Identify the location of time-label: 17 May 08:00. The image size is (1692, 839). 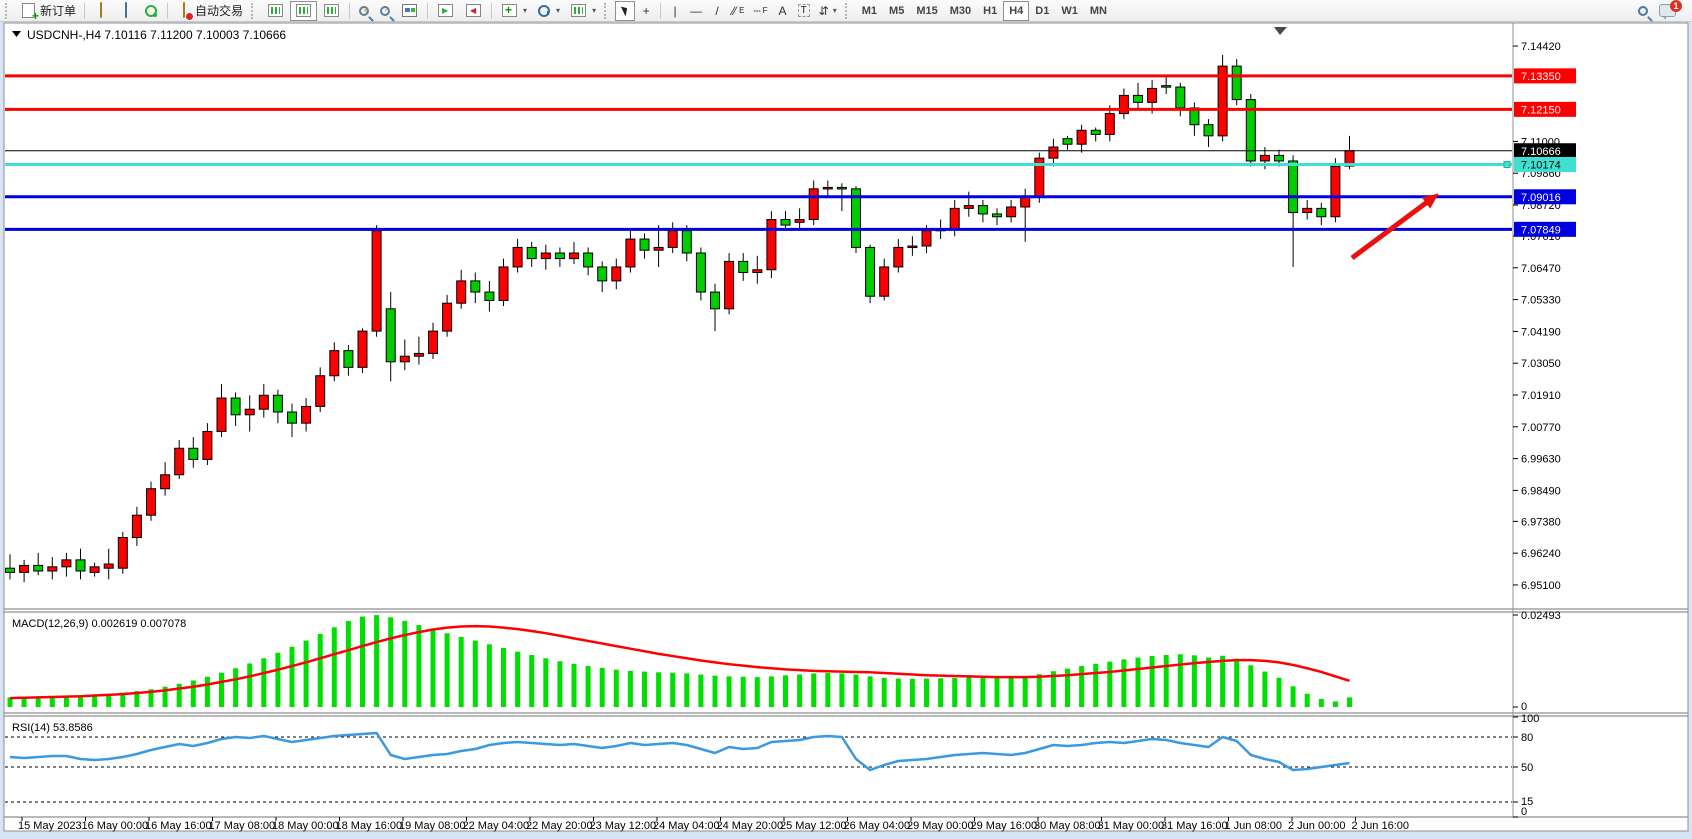
(242, 826).